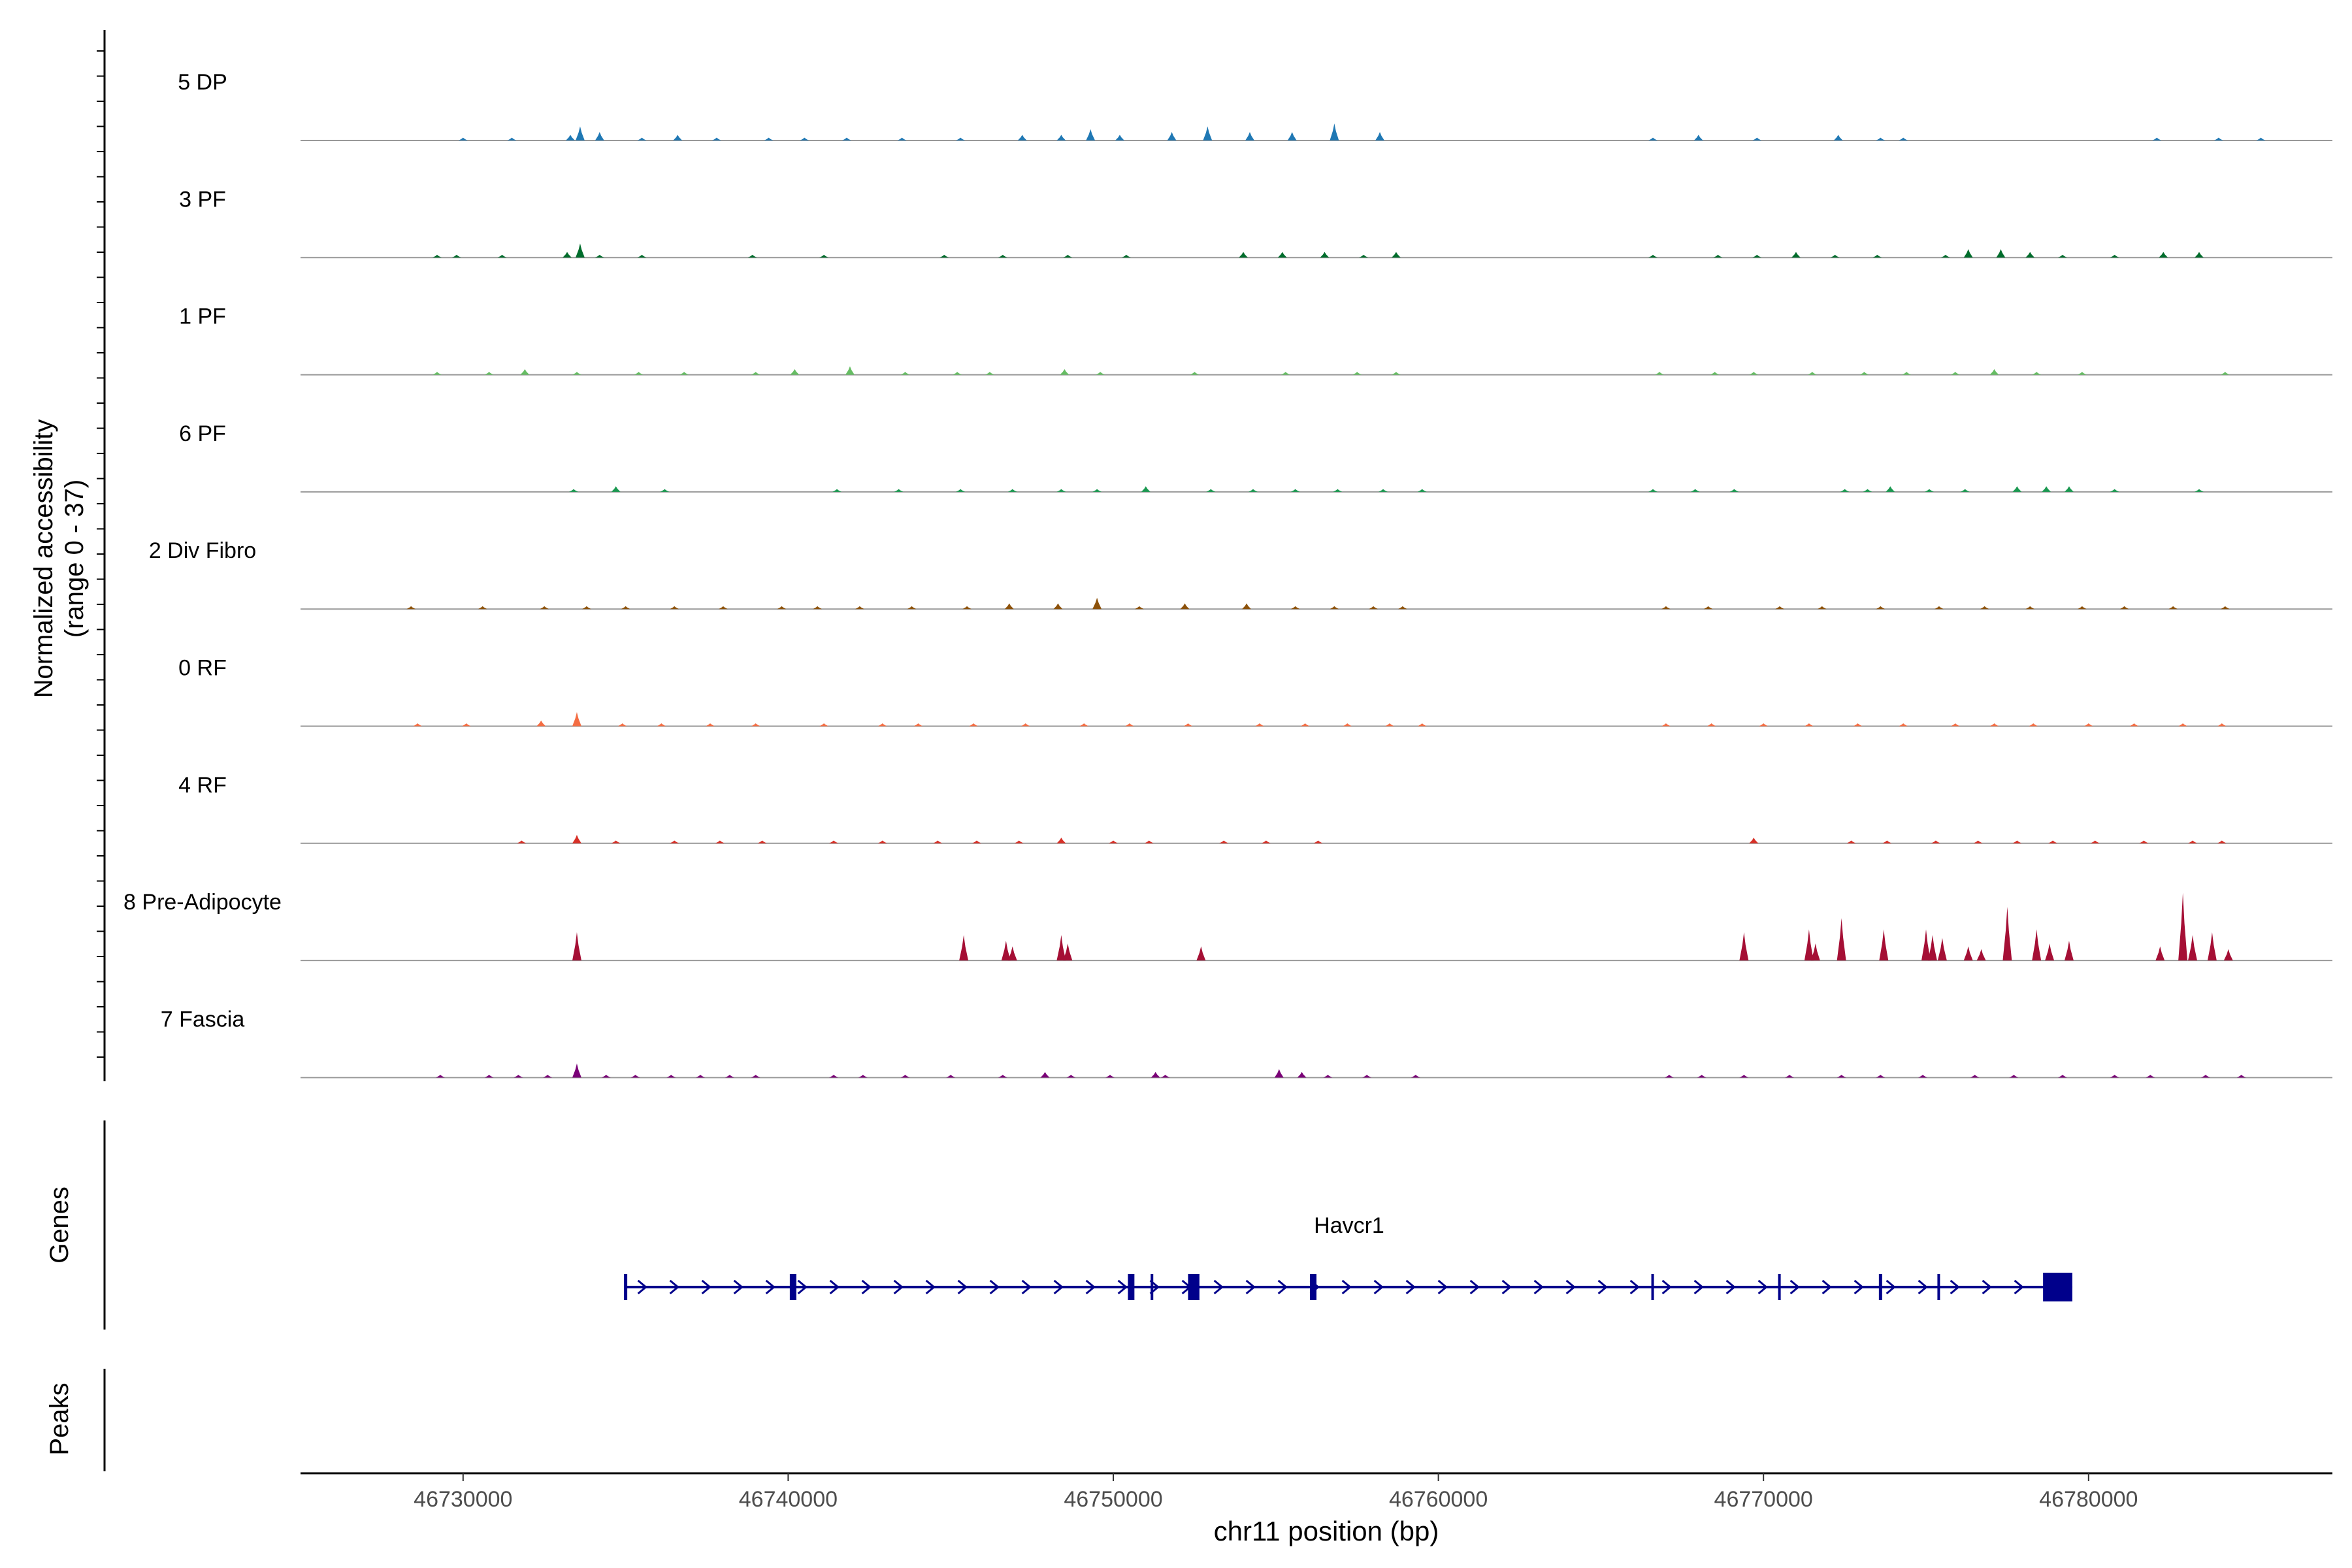 This screenshot has width=2352, height=1568. Describe the element at coordinates (1348, 1257) in the screenshot. I see `gene-track: Havcr1` at that location.